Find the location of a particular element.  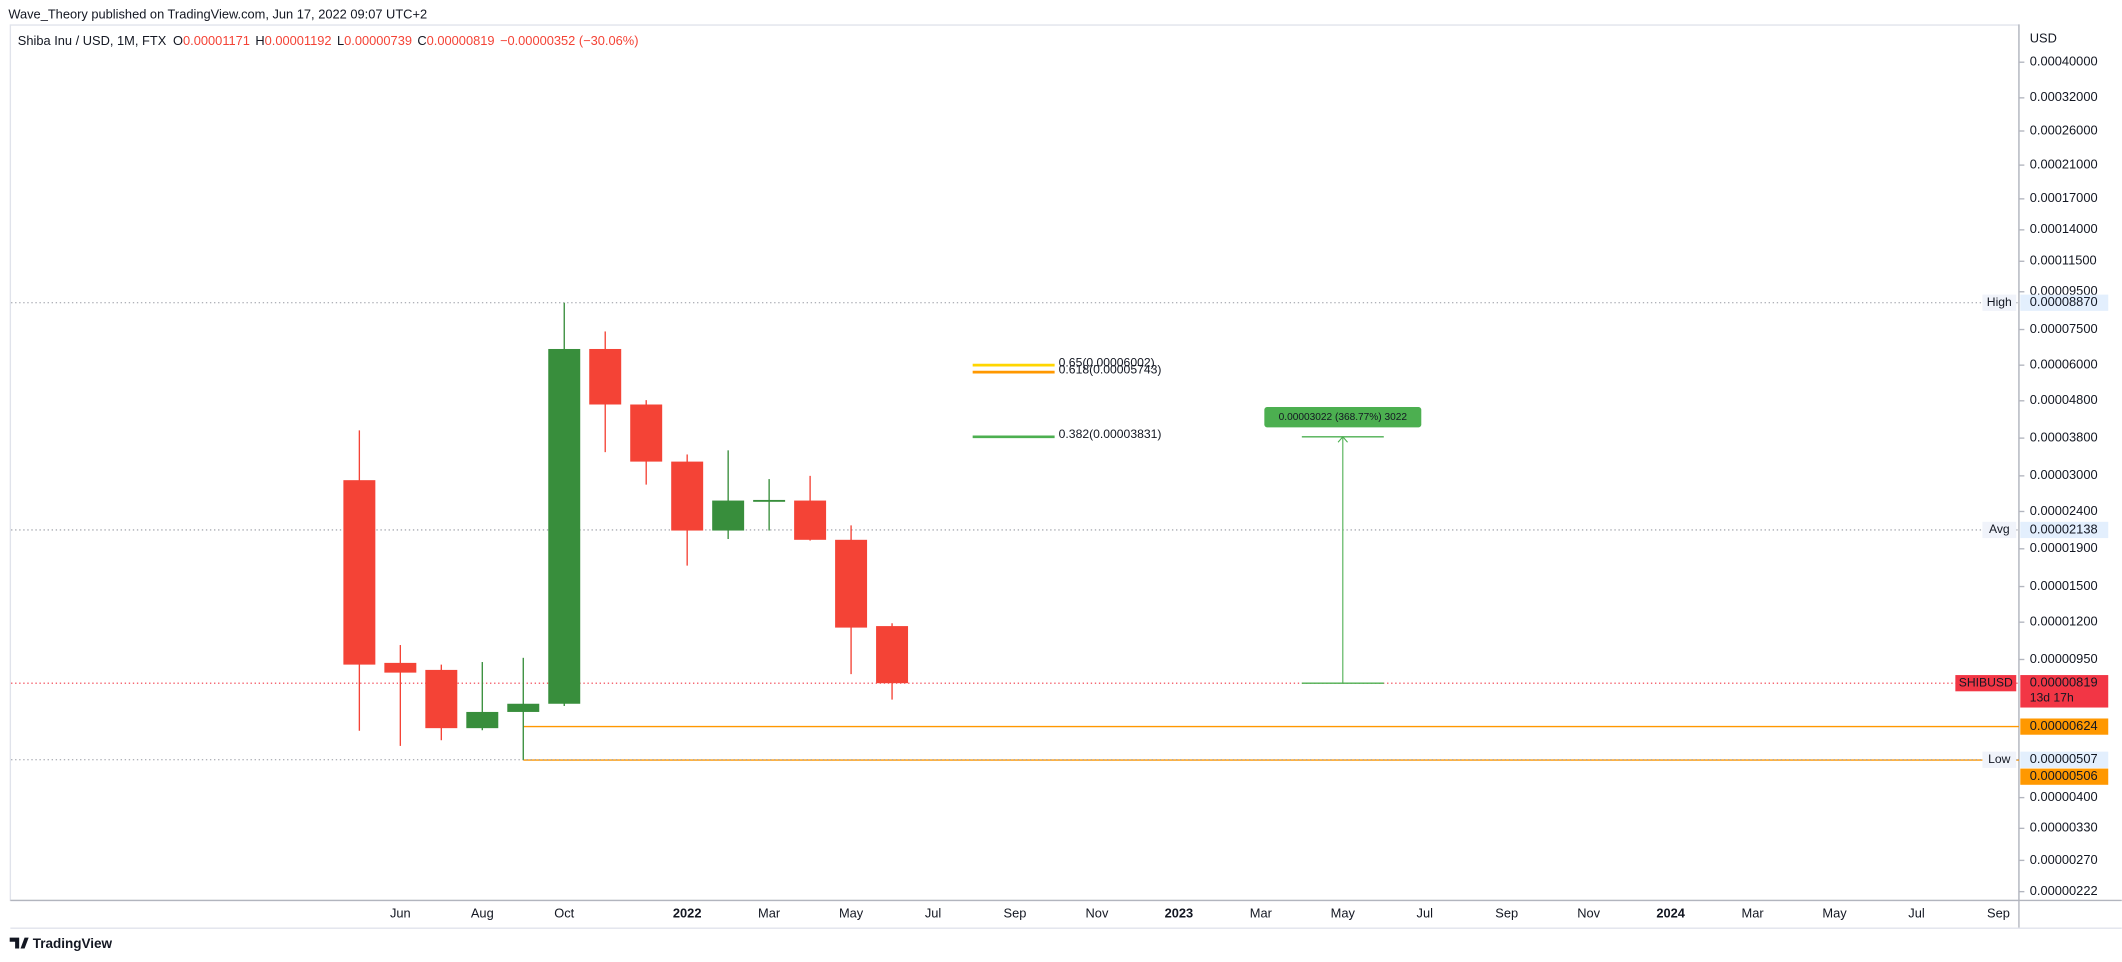

y-tick-label: 0.00001200 is located at coordinates (2064, 621).